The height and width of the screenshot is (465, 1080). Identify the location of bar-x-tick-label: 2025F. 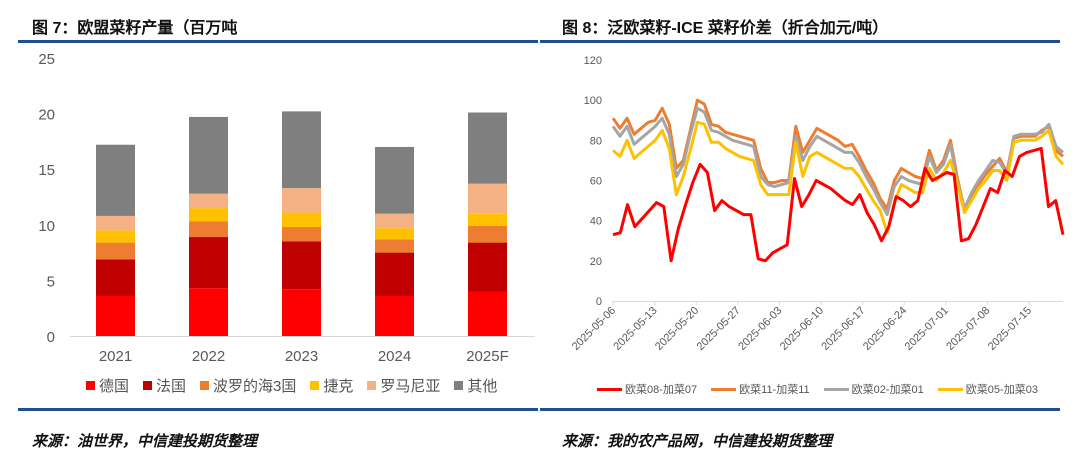
(487, 356).